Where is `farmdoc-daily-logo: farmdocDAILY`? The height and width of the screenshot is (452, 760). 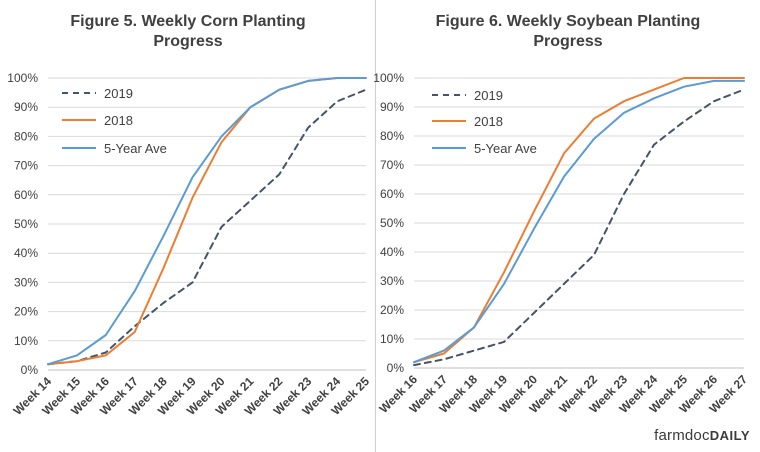 farmdoc-daily-logo: farmdocDAILY is located at coordinates (702, 435).